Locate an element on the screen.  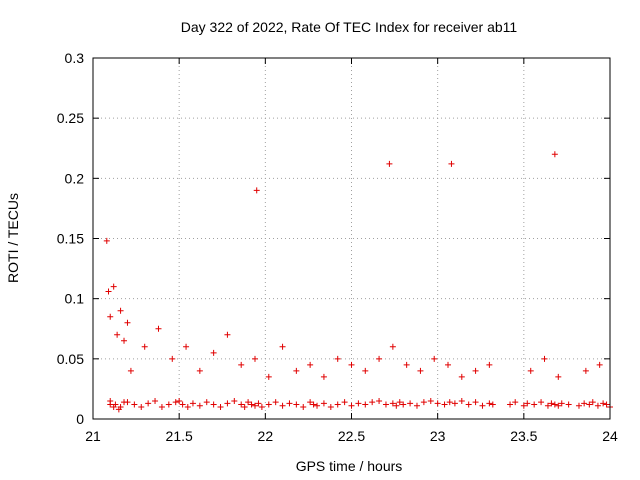
y-tick-label: 0.3 is located at coordinates (75, 58).